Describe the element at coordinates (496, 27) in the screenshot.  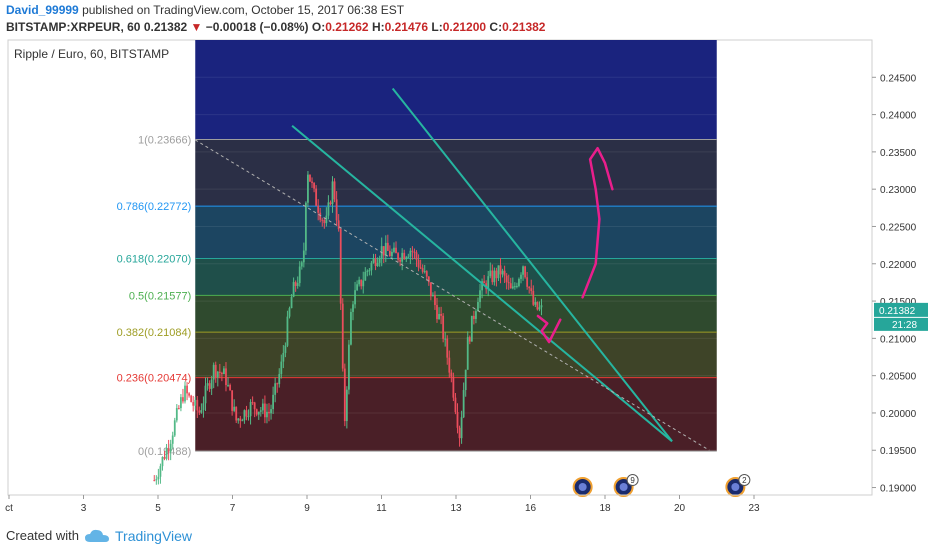
I see `ohlc-close-label: C:` at that location.